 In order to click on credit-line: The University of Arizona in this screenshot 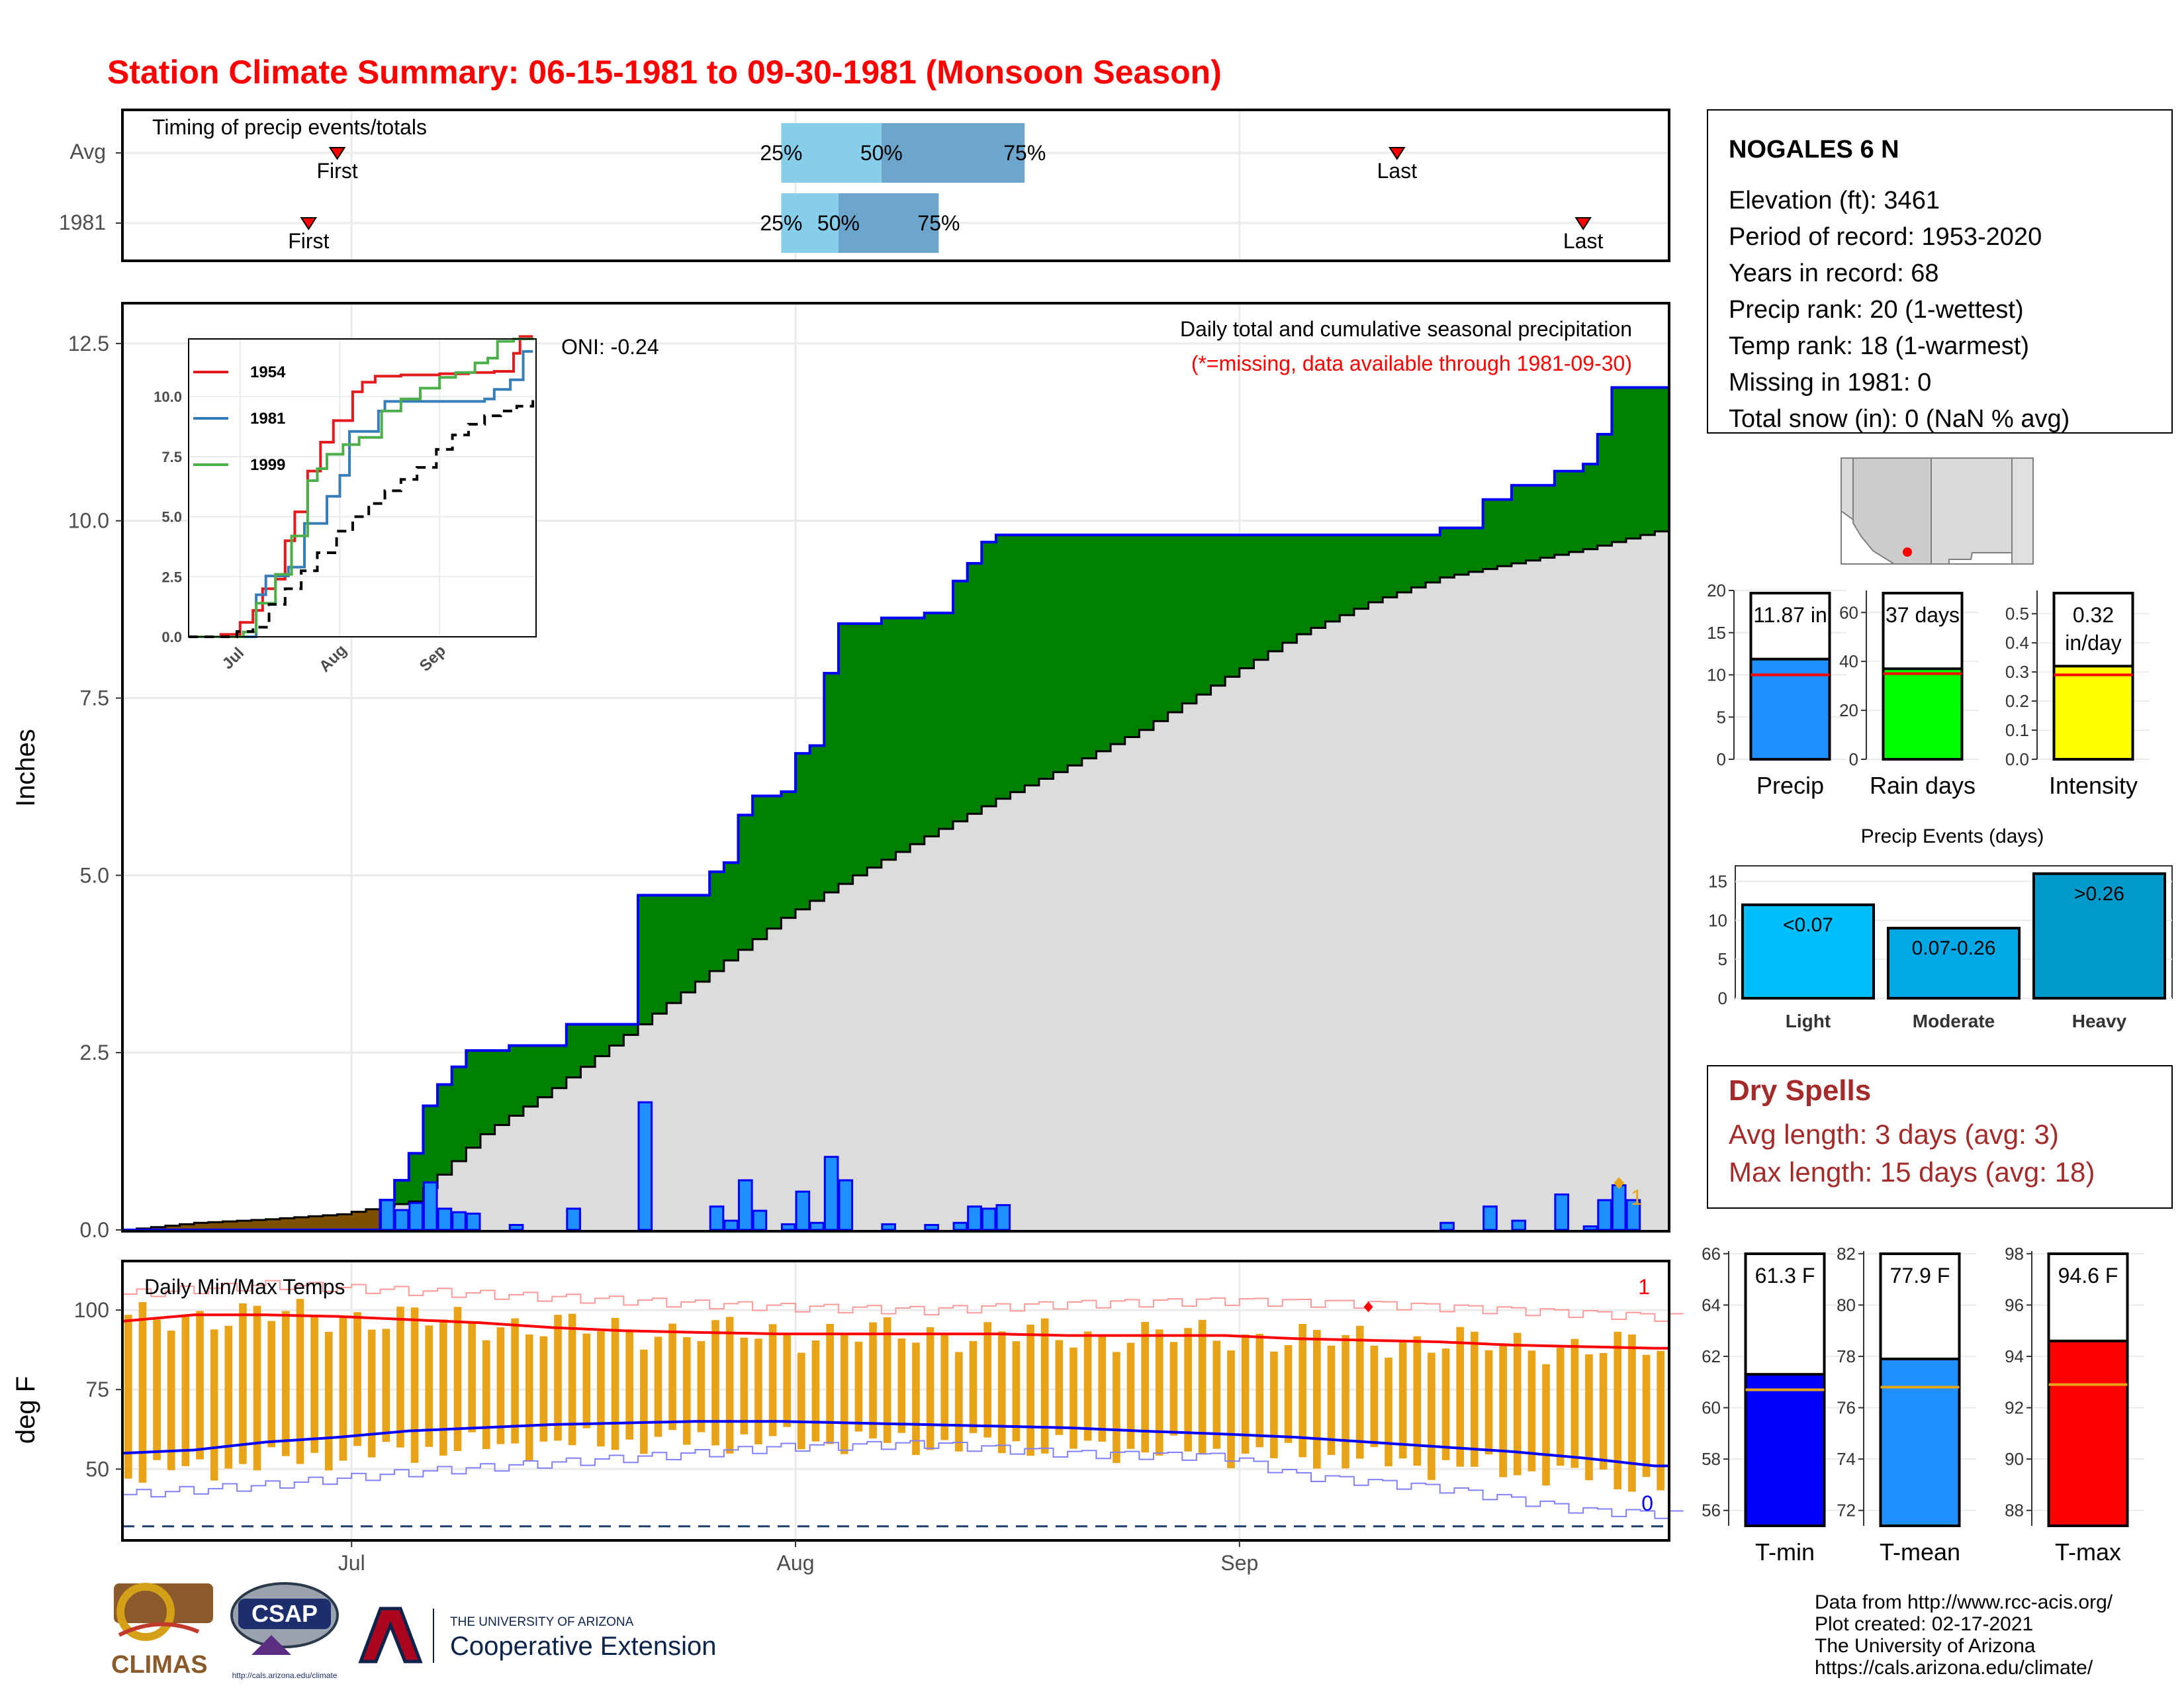, I will do `click(1925, 1646)`.